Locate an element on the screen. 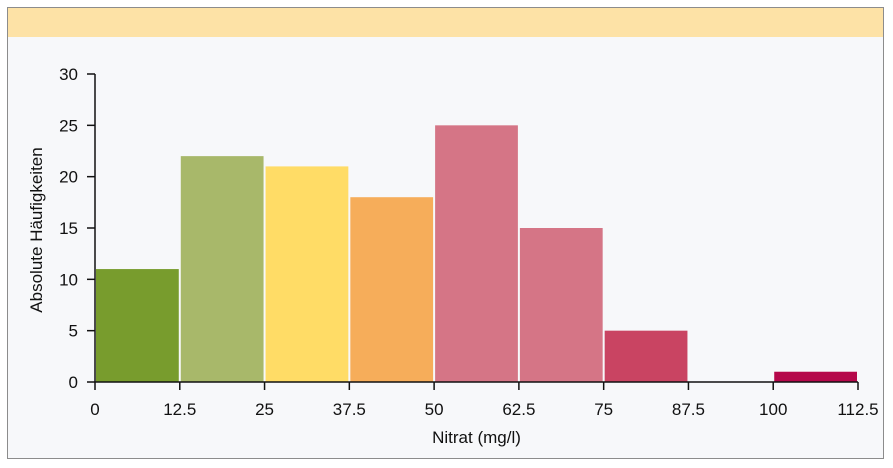 Image resolution: width=893 pixels, height=468 pixels. bar-75–87.5 is located at coordinates (646, 356).